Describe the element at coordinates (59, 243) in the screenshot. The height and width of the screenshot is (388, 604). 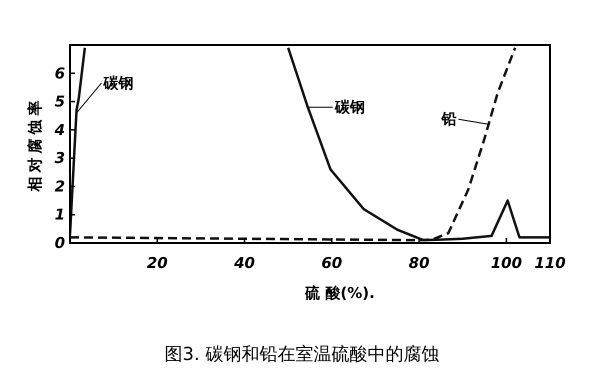
I see `y-tick-label: 0` at that location.